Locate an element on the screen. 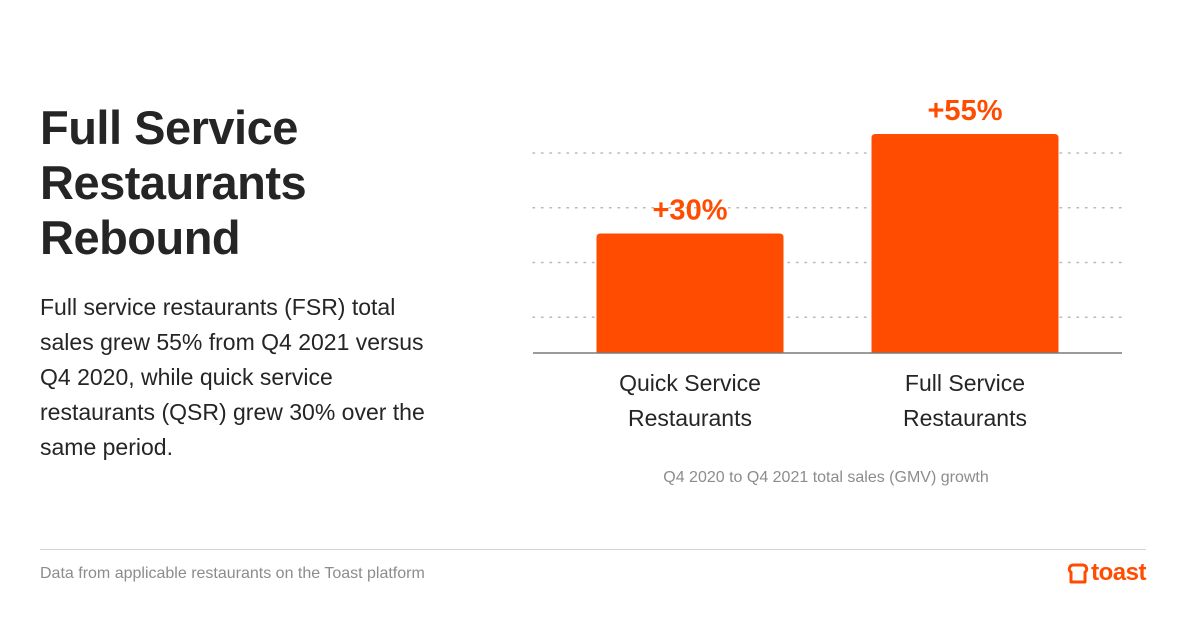 The image size is (1200, 627). brand-name: toast is located at coordinates (1118, 572).